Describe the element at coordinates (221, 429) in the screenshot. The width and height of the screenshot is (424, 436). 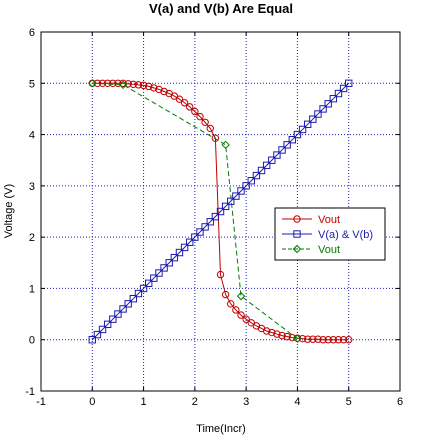
I see `x-axis-label: Time(Incr)` at that location.